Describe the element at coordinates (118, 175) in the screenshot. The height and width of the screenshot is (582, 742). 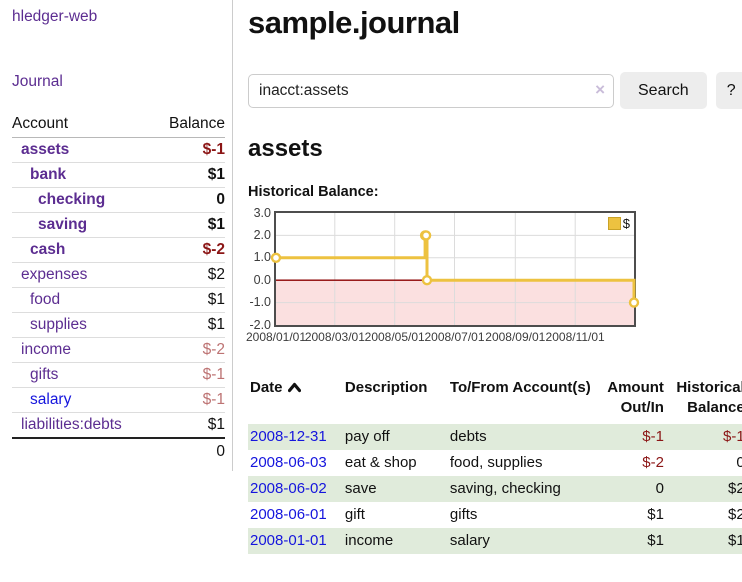
I see `account-row: bank $1` at that location.